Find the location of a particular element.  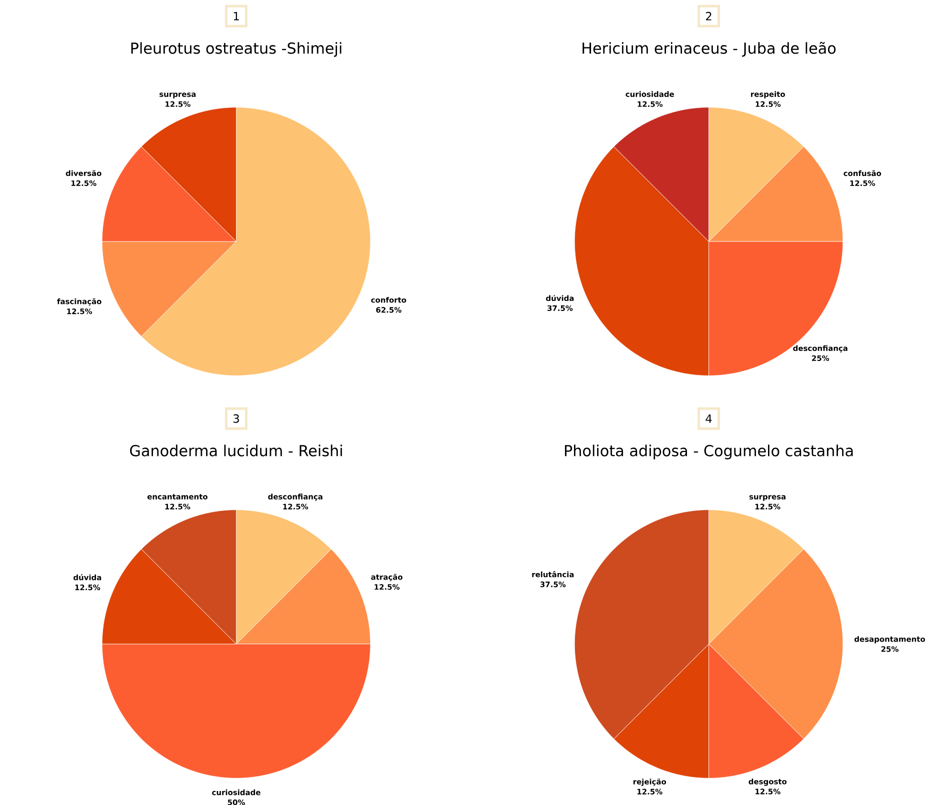

text: 4 is located at coordinates (709, 418).